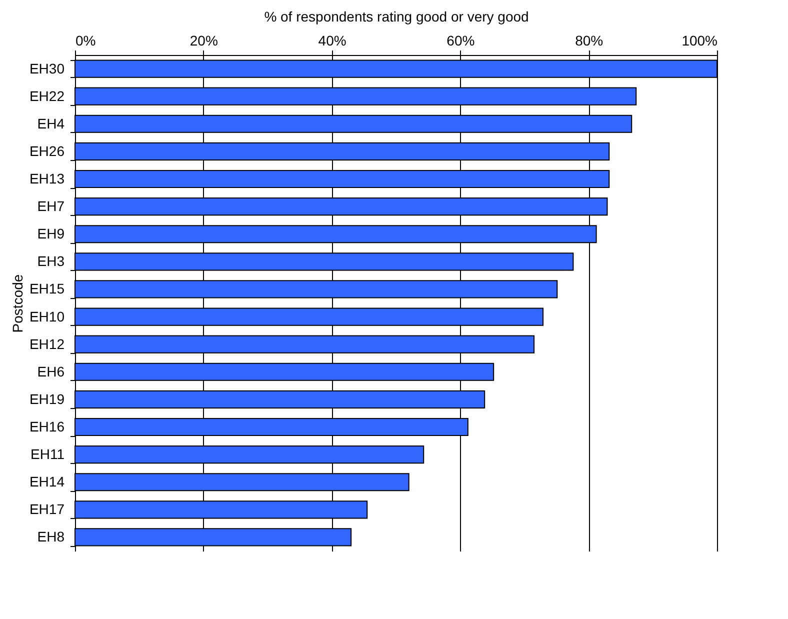 The height and width of the screenshot is (619, 788). I want to click on y-tick-label: EH26, so click(47, 150).